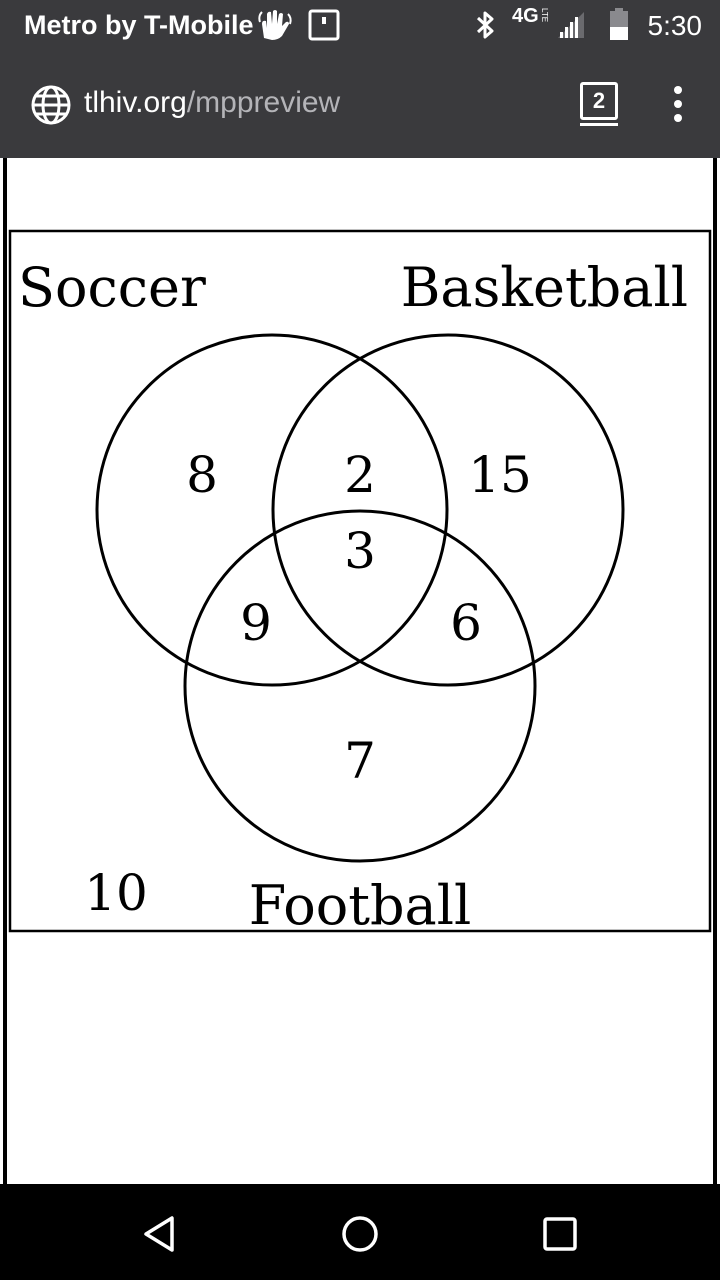 This screenshot has width=720, height=1280. What do you see at coordinates (139, 25) in the screenshot?
I see `carrier-name: Metro by T-Mobile` at bounding box center [139, 25].